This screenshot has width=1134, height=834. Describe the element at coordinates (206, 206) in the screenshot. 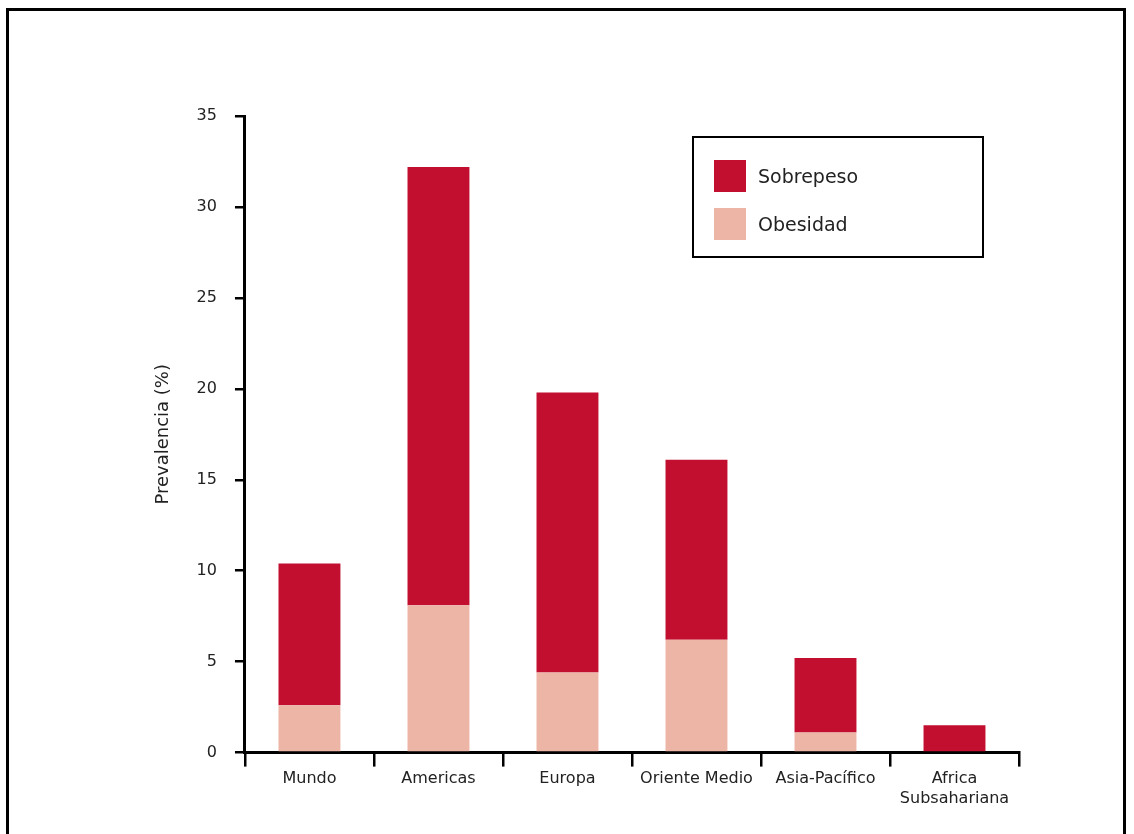

I see `y-tick-label: 30` at that location.